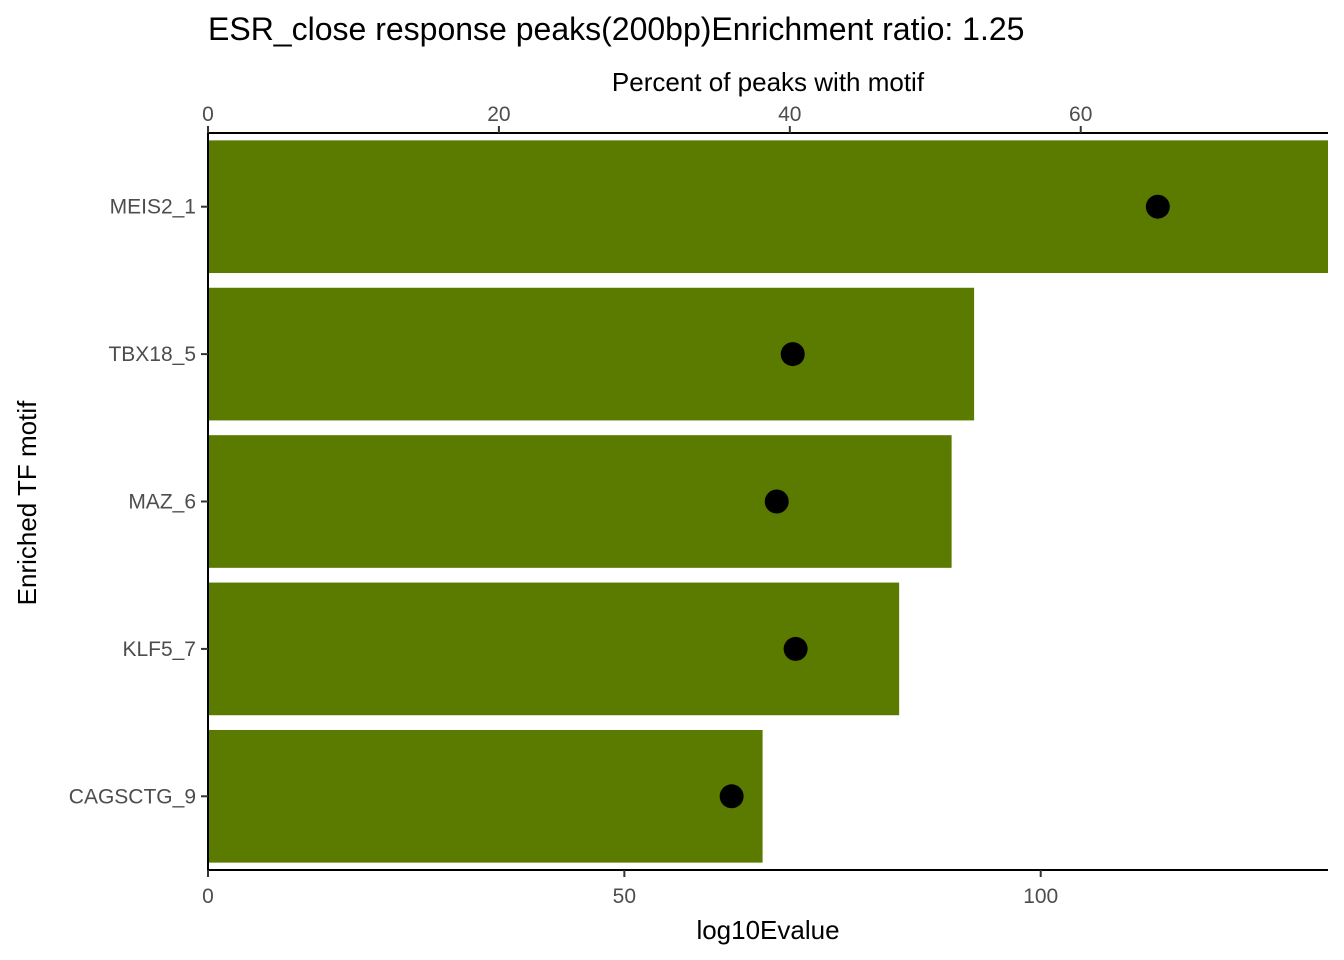 This screenshot has width=1344, height=960. I want to click on bottom-axis-title: log10Evalue, so click(767, 930).